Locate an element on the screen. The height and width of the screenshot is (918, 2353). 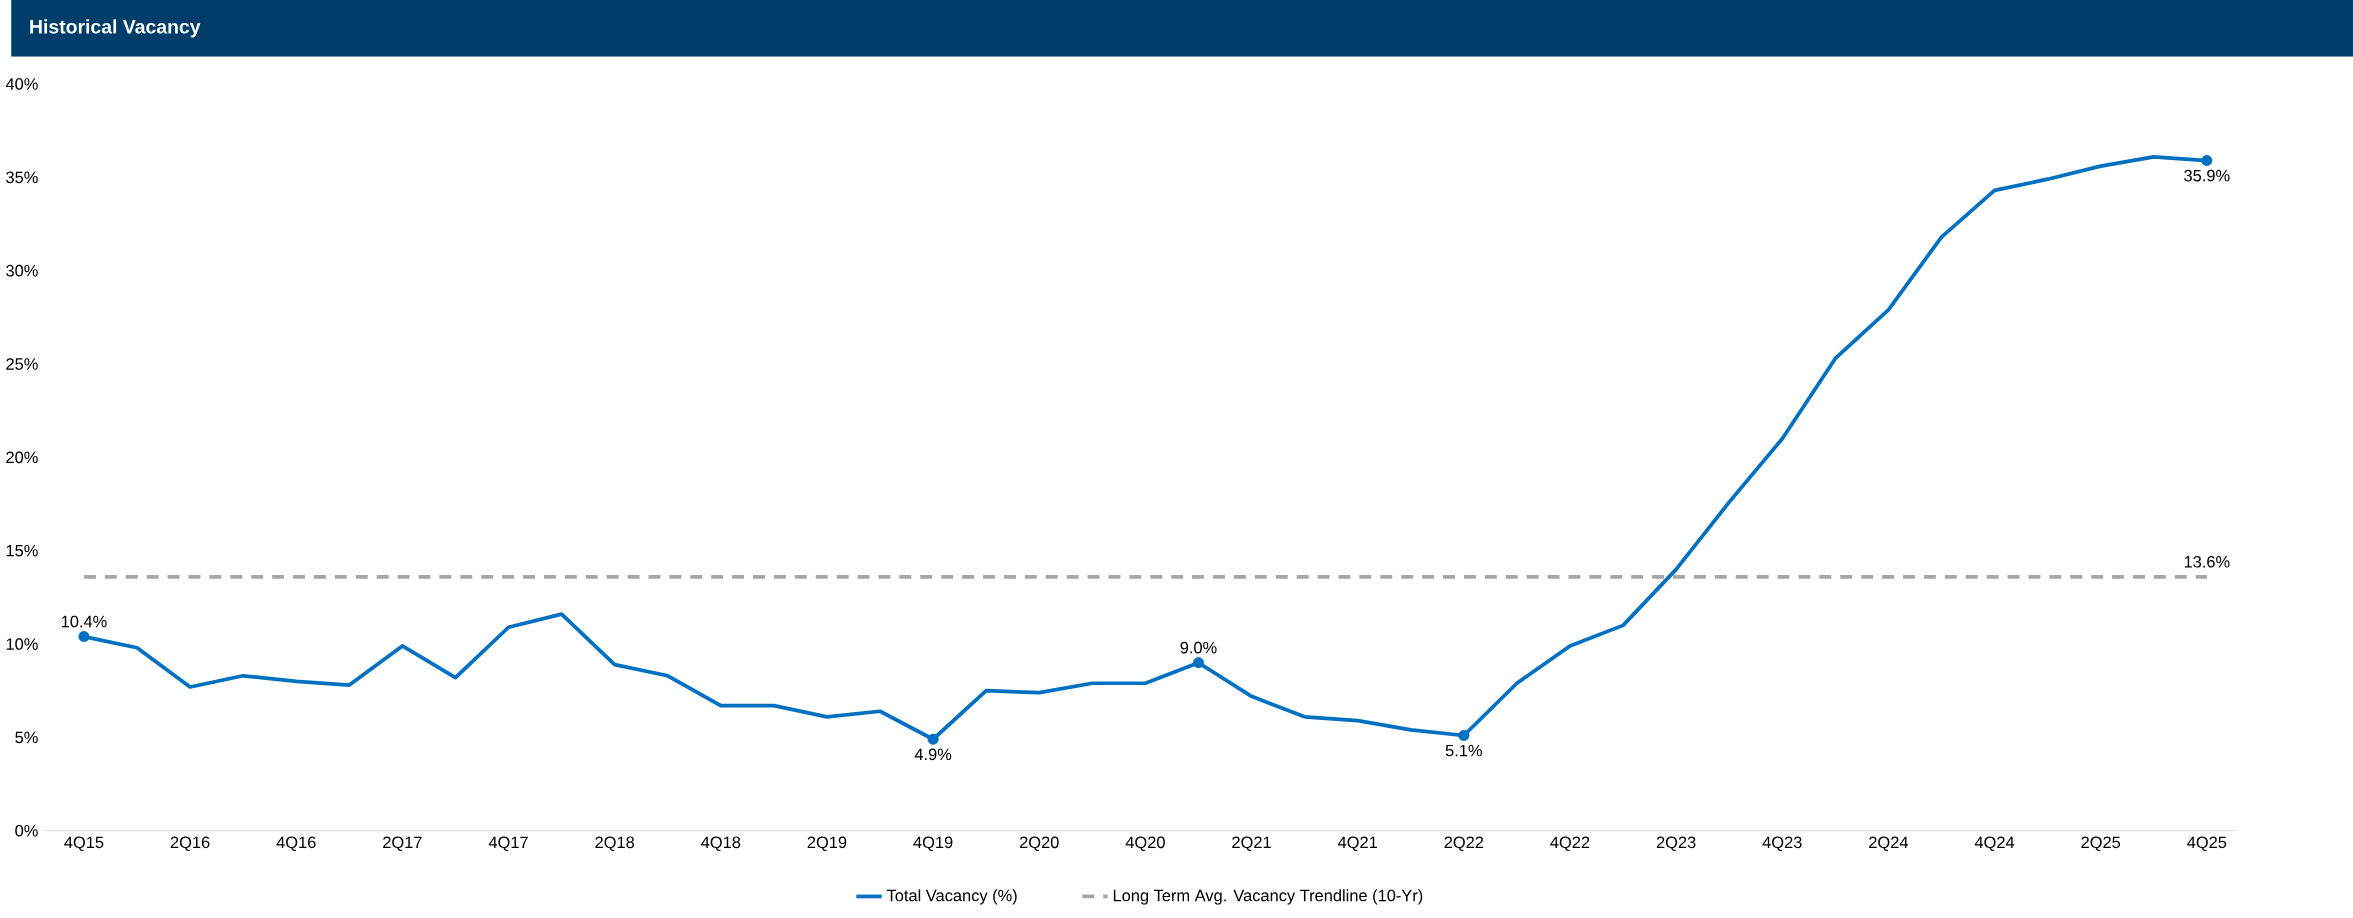
y-tick-label: 20% is located at coordinates (22, 457).